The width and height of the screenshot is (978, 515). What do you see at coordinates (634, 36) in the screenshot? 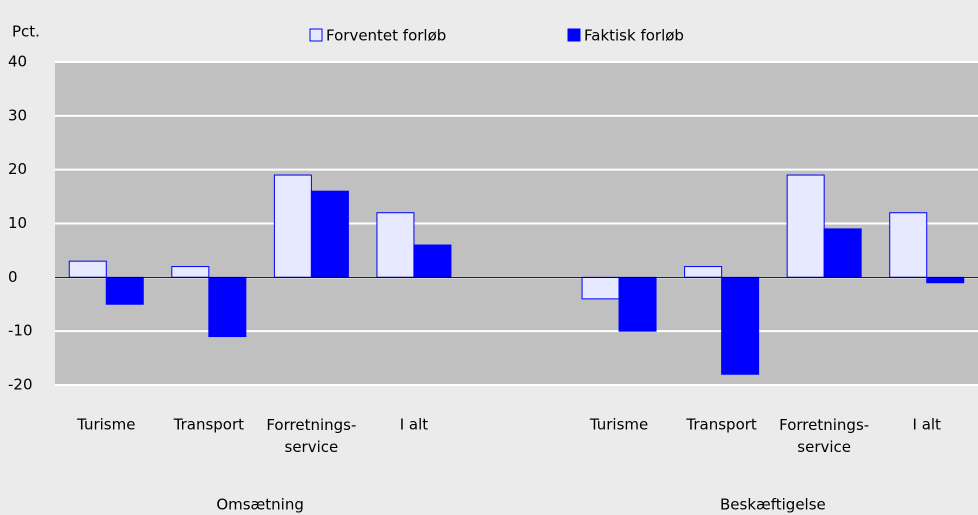
I see `legend-label: Faktisk forløb` at bounding box center [634, 36].